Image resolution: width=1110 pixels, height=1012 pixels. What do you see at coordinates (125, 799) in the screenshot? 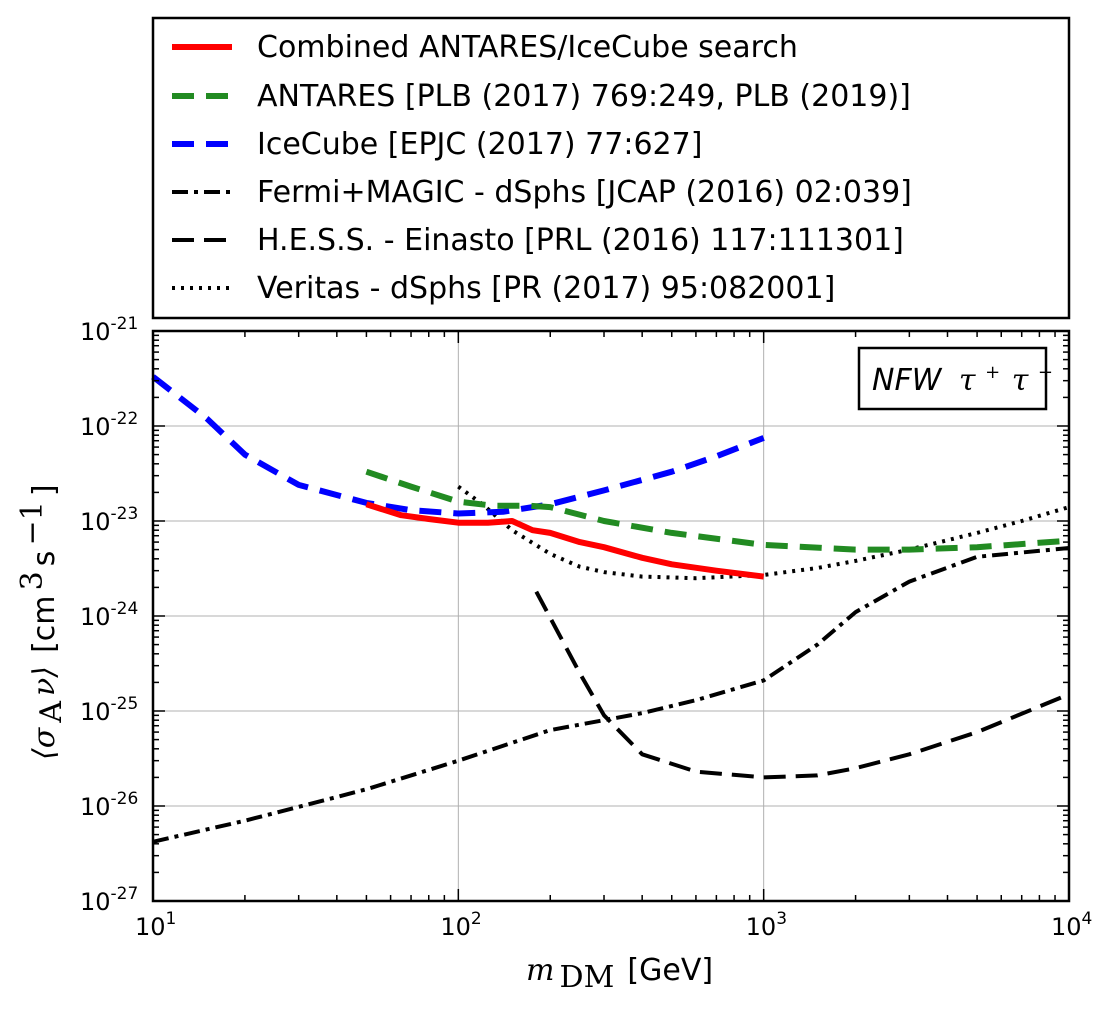
I see `y-tick-exp: -26` at bounding box center [125, 799].